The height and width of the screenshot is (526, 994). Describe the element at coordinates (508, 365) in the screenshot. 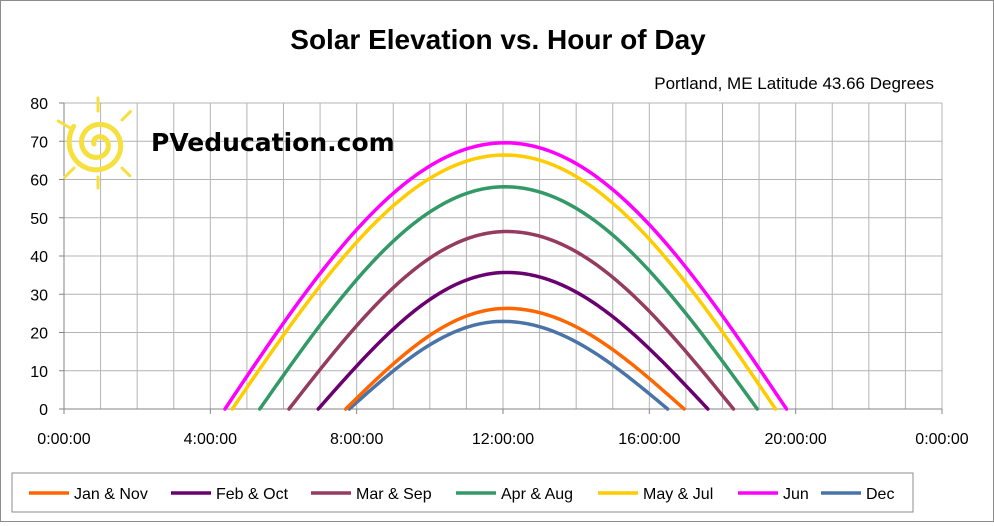

I see `series-line-dec` at that location.